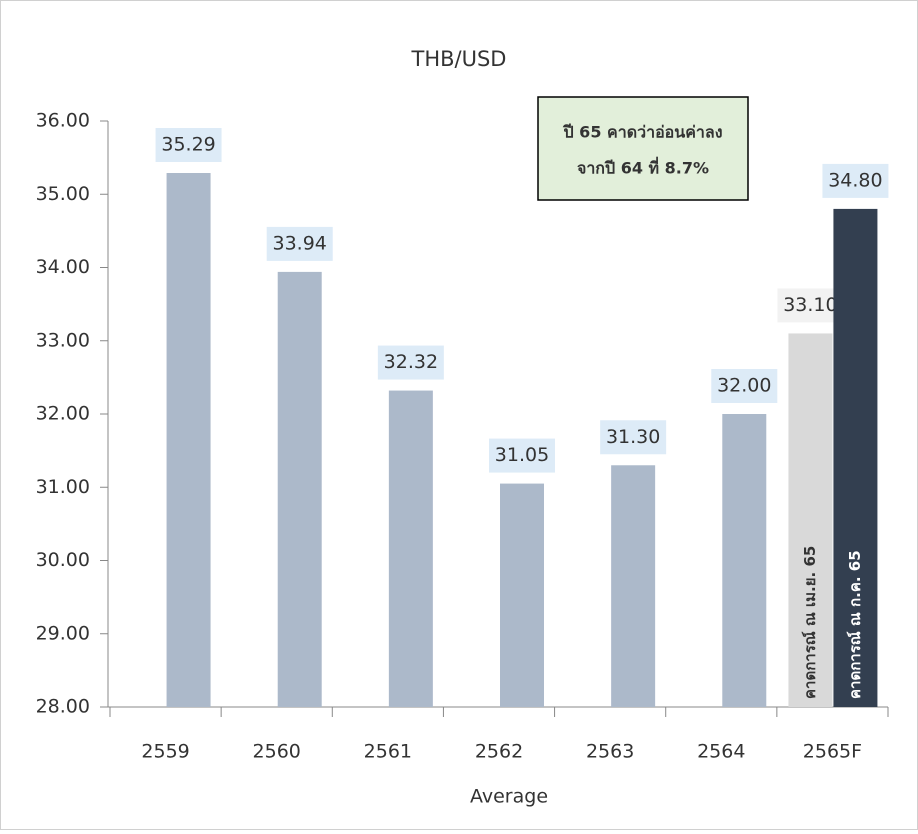  What do you see at coordinates (63, 487) in the screenshot?
I see `y-tick-label: 31.00` at bounding box center [63, 487].